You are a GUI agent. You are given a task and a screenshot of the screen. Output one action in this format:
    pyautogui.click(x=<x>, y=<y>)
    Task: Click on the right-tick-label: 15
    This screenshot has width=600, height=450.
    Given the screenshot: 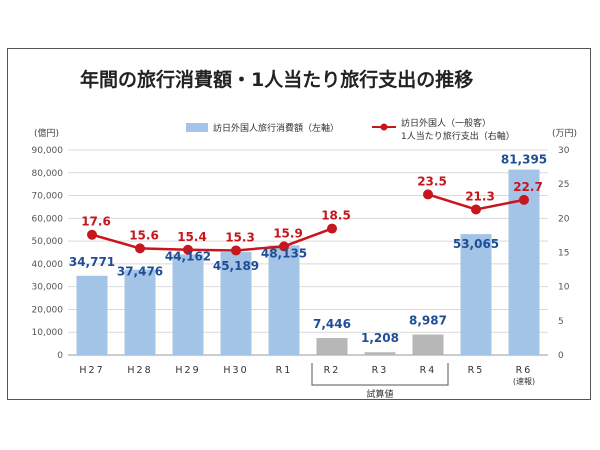 What is the action you would take?
    pyautogui.click(x=563, y=254)
    